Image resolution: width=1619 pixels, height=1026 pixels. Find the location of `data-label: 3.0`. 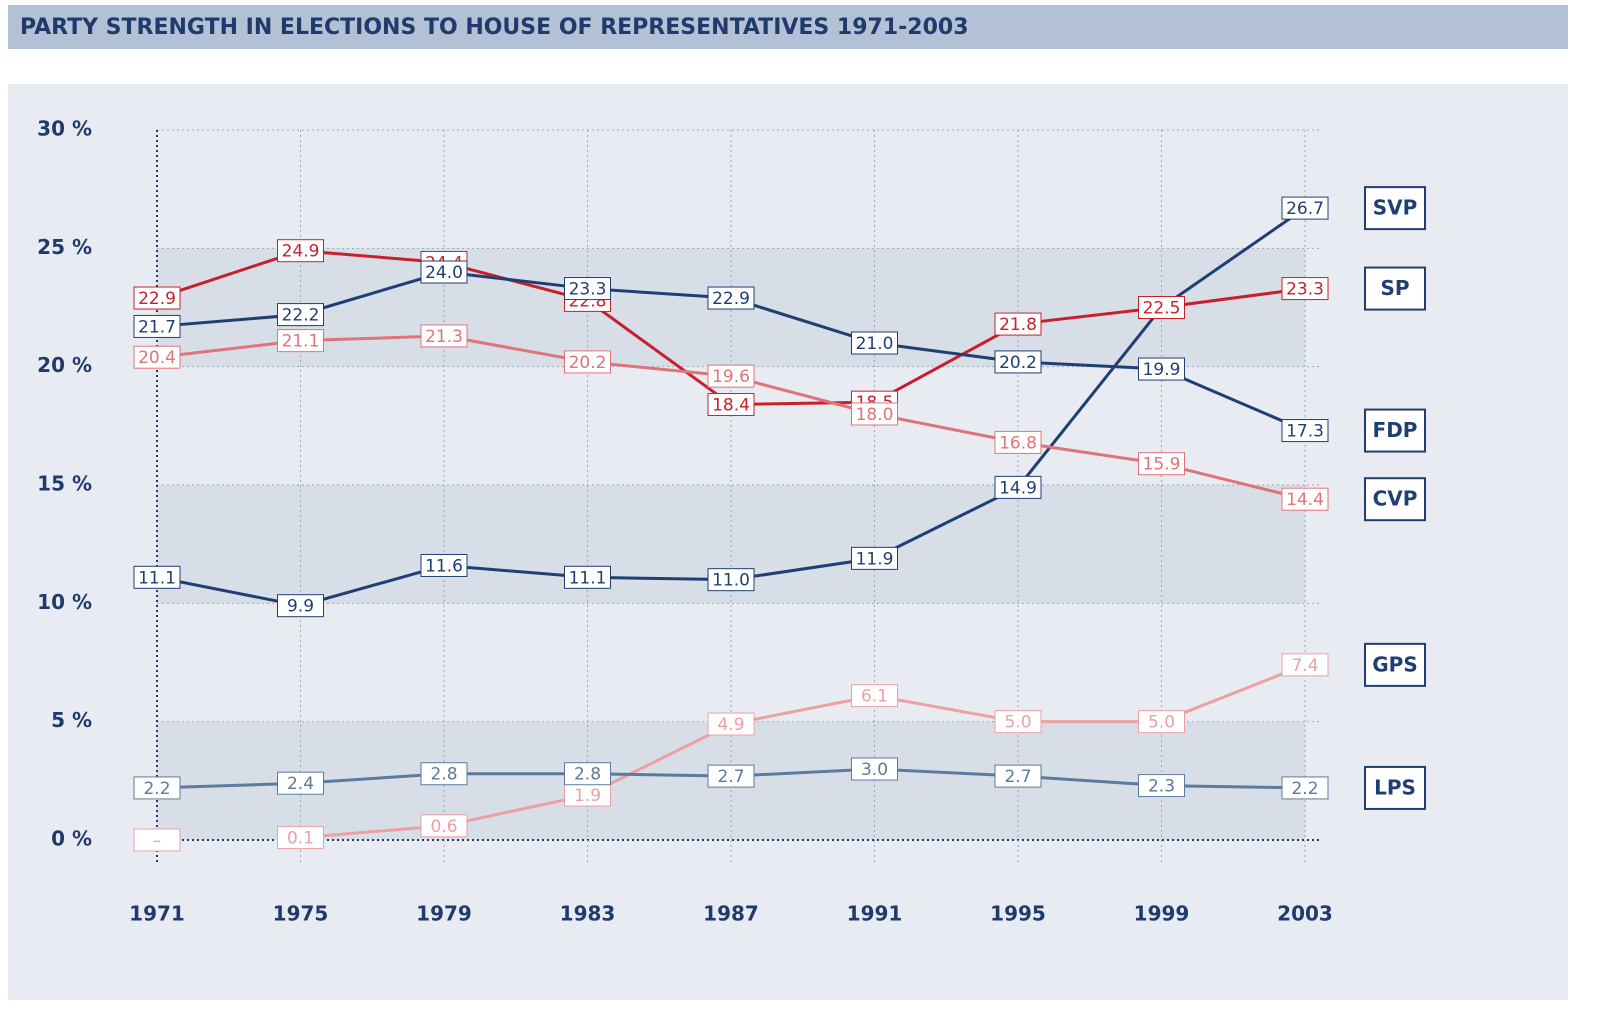

data-label: 3.0 is located at coordinates (874, 770).